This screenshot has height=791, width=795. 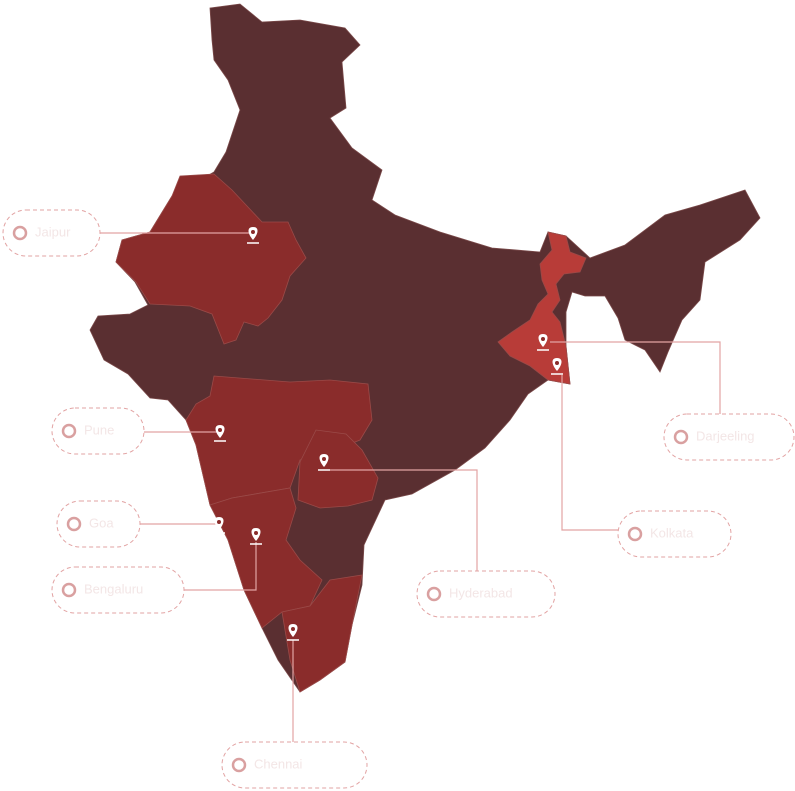 I want to click on pill-label: Kolkata, so click(x=672, y=532).